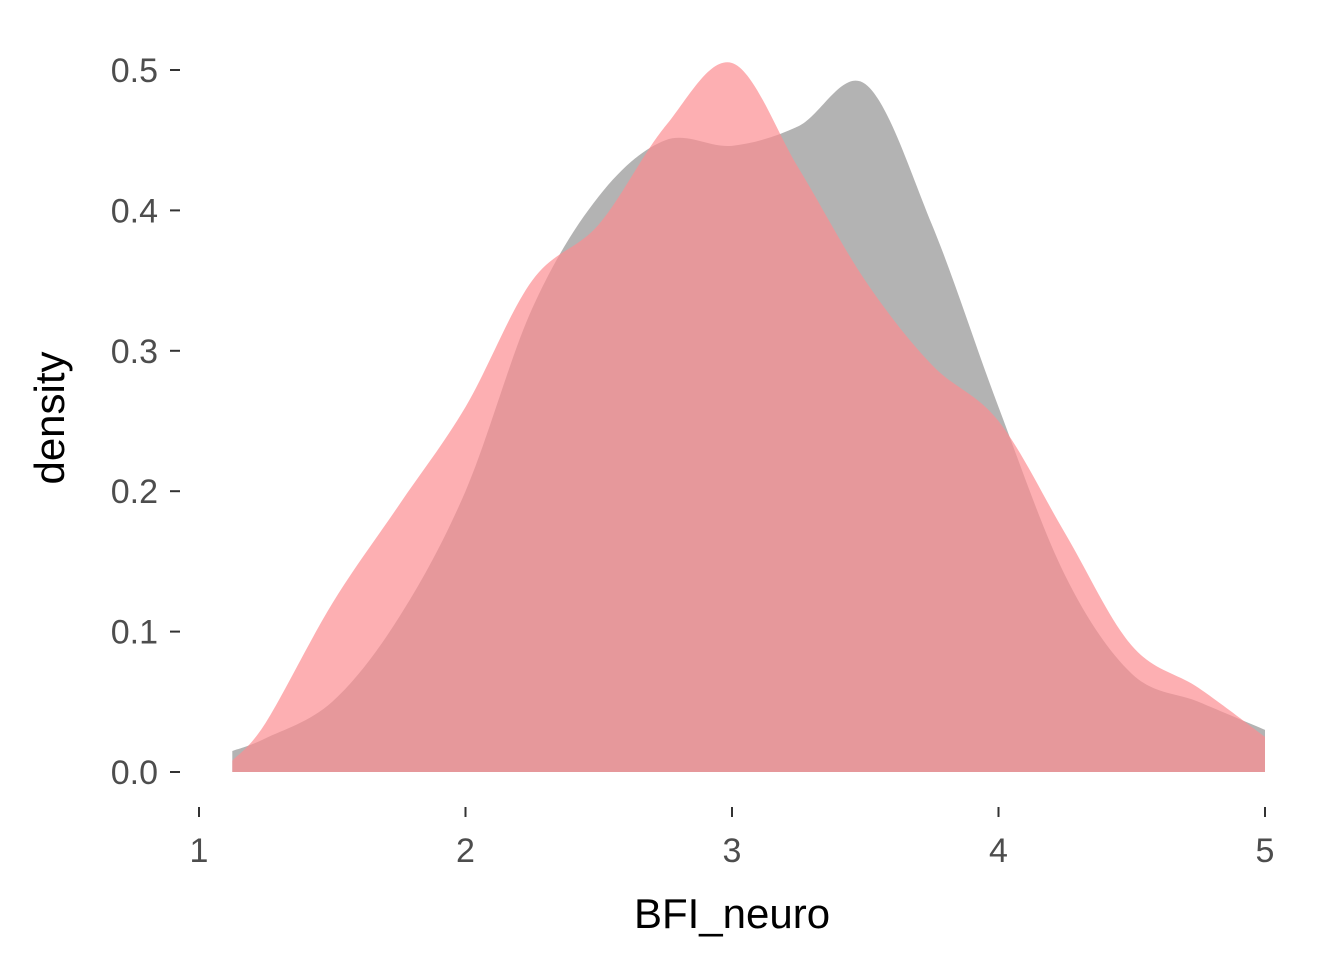 Image resolution: width=1344 pixels, height=960 pixels. What do you see at coordinates (1265, 851) in the screenshot?
I see `x-tick-label: 5` at bounding box center [1265, 851].